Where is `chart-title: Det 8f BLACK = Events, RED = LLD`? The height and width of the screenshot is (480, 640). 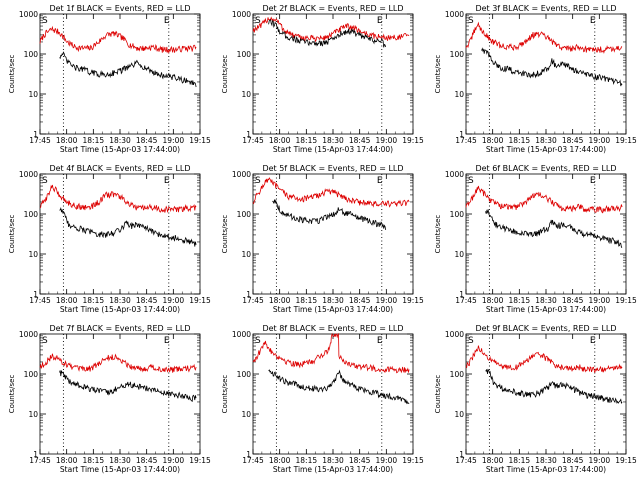 chart-title: Det 8f BLACK = Events, RED = LLD is located at coordinates (332, 328).